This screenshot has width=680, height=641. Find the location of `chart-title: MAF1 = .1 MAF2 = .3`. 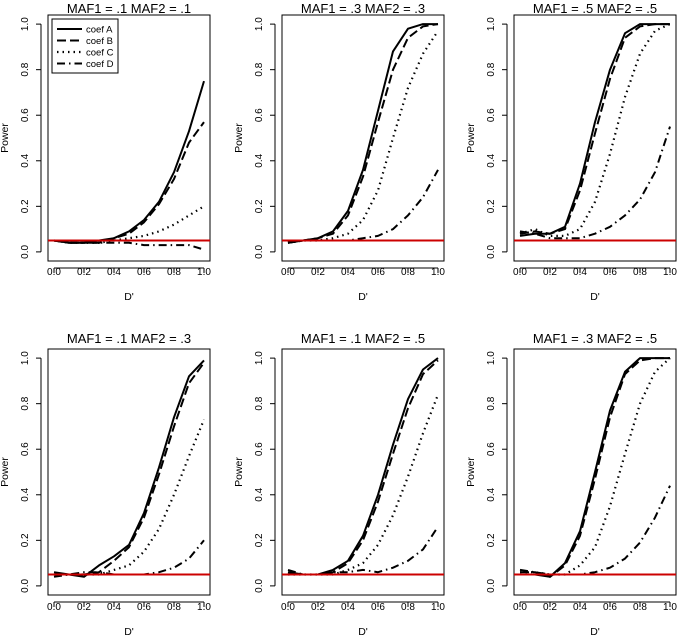

chart-title: MAF1 = .1 MAF2 = .3 is located at coordinates (129, 338).